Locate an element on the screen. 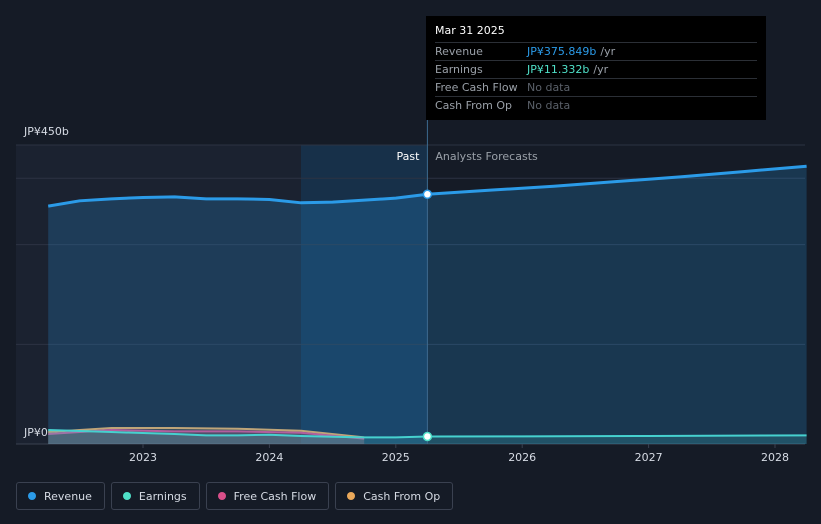 Image resolution: width=821 pixels, height=524 pixels. legend-item-free-cash-flow: Free Cash Flow is located at coordinates (267, 496).